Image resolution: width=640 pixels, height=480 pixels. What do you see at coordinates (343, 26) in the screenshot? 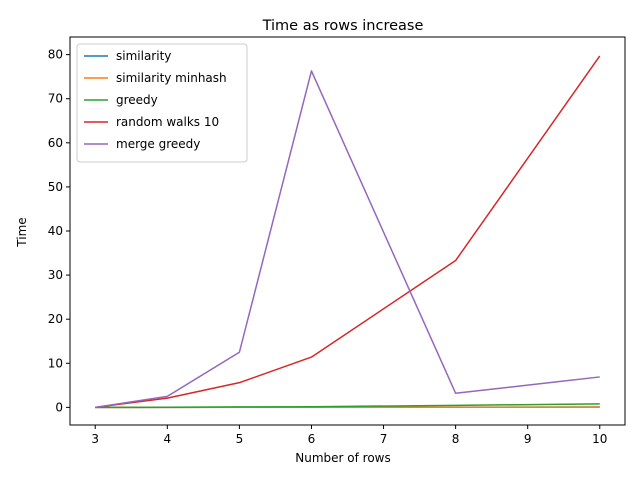
I see `chart-title: Time as rows increase` at bounding box center [343, 26].